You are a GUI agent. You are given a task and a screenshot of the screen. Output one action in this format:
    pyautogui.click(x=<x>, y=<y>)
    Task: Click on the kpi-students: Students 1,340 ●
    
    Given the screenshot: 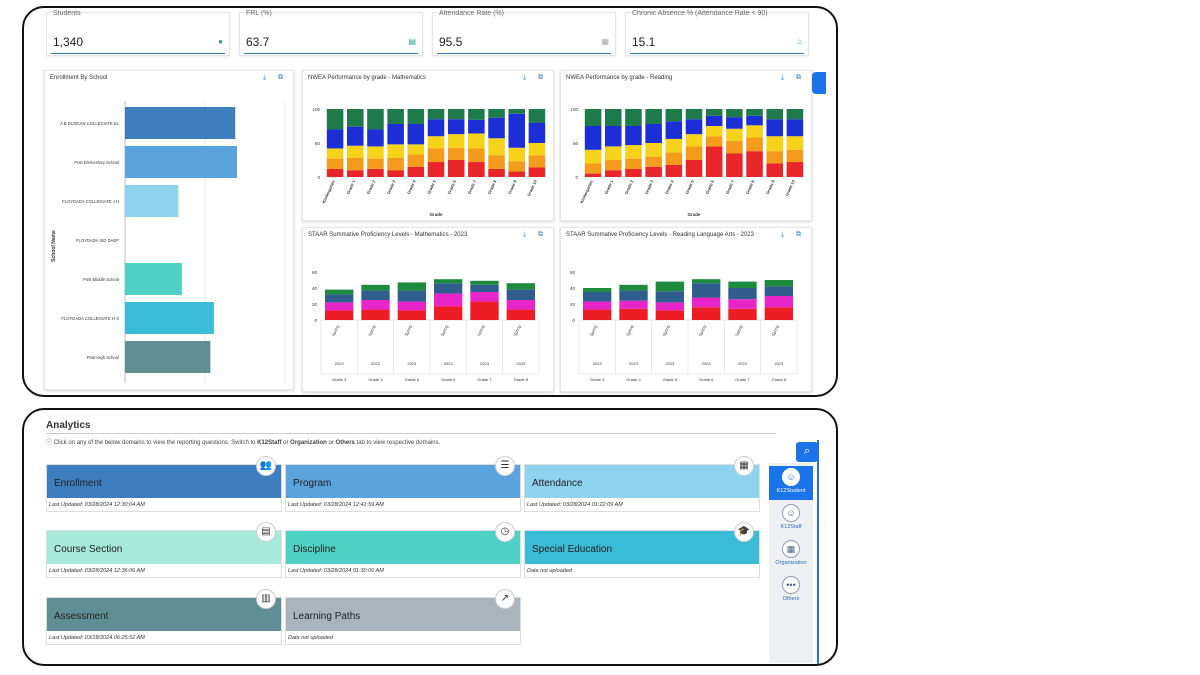 What is the action you would take?
    pyautogui.click(x=138, y=33)
    